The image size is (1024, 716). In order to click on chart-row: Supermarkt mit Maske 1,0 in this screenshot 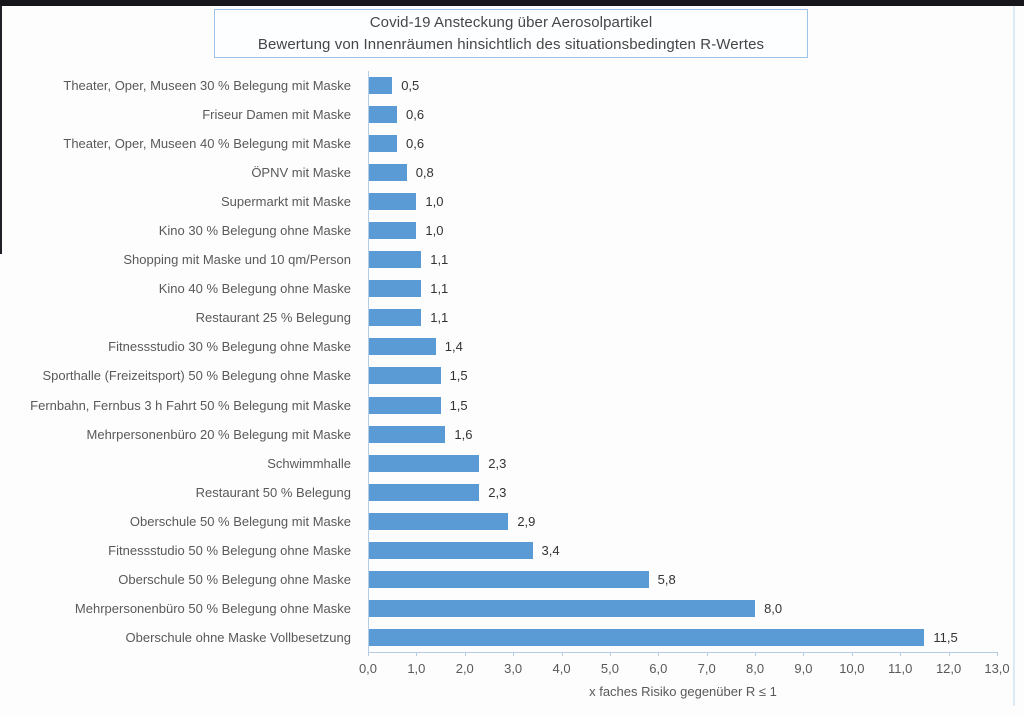, I will do `click(512, 201)`.